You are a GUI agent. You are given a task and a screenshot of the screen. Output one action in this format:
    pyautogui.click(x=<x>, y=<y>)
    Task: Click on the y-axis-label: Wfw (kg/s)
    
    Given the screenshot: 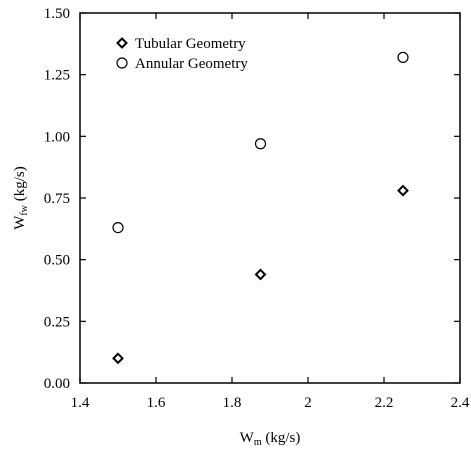 What is the action you would take?
    pyautogui.click(x=21, y=197)
    